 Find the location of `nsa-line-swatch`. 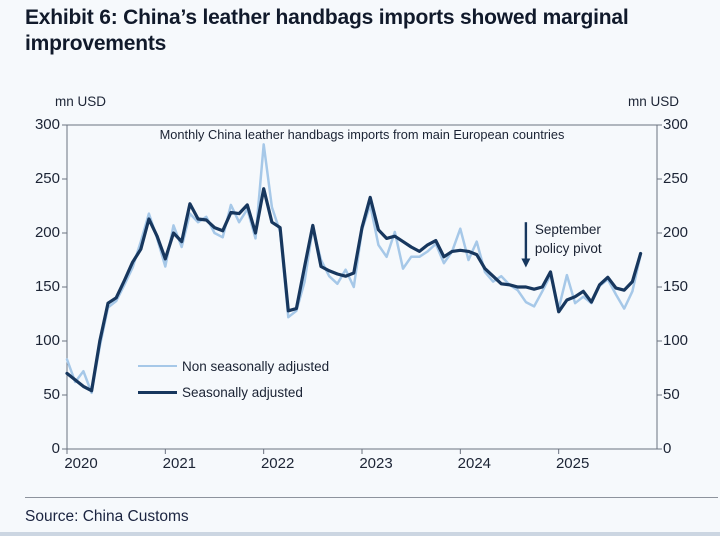

nsa-line-swatch is located at coordinates (157, 366).